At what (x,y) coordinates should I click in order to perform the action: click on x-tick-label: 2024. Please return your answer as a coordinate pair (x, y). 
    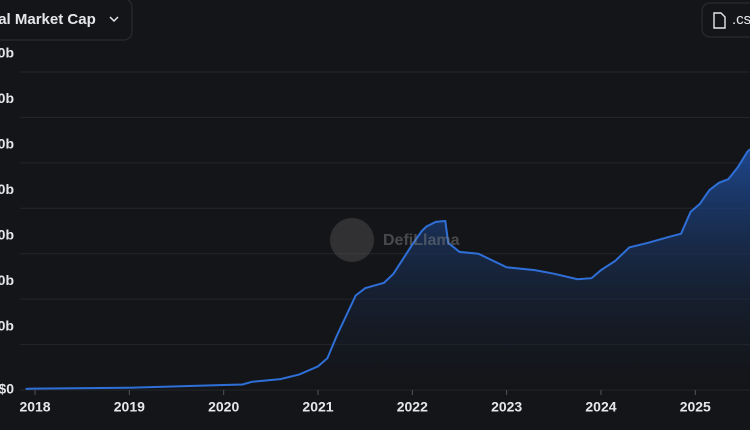
    Looking at the image, I should click on (600, 407).